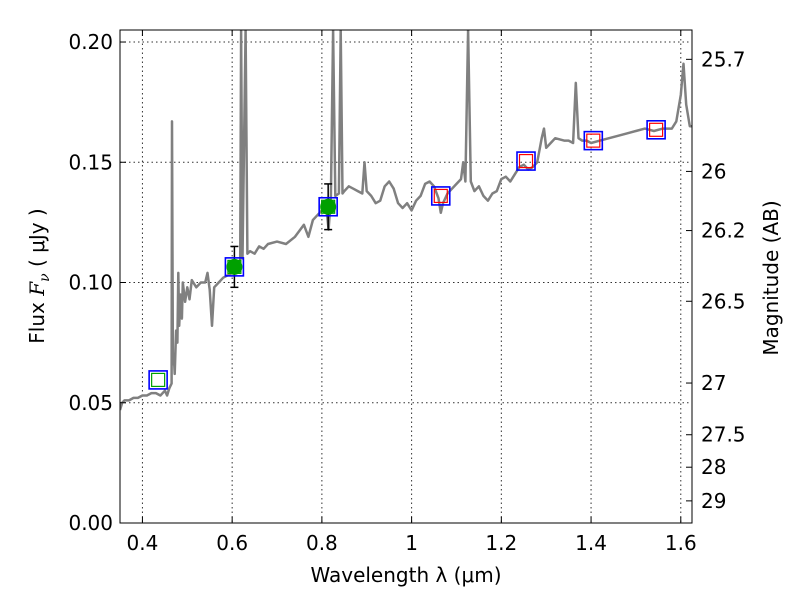 This screenshot has width=800, height=600. I want to click on x-tick-label: 0.8, so click(322, 543).